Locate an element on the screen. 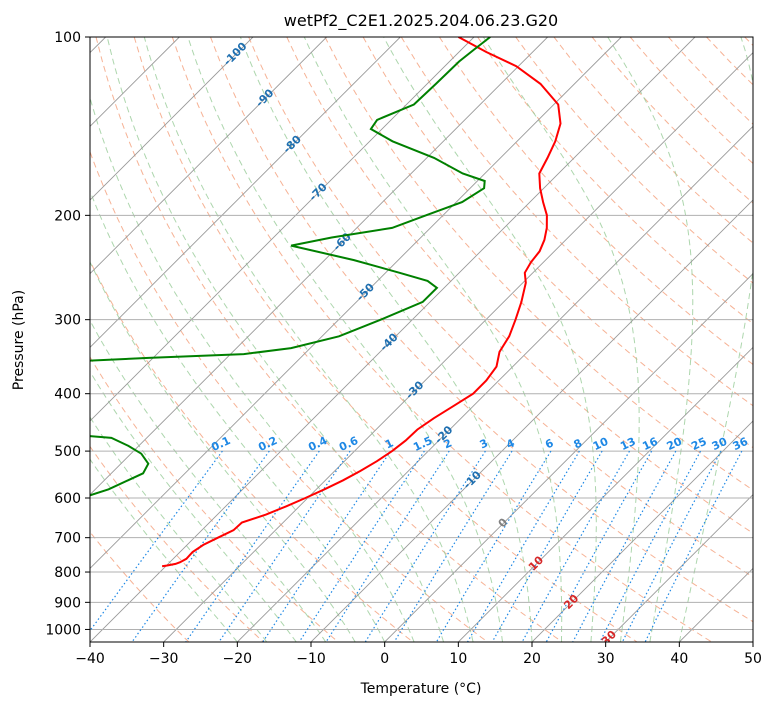 This screenshot has width=775, height=708. y-tick-label: 300 is located at coordinates (67, 321).